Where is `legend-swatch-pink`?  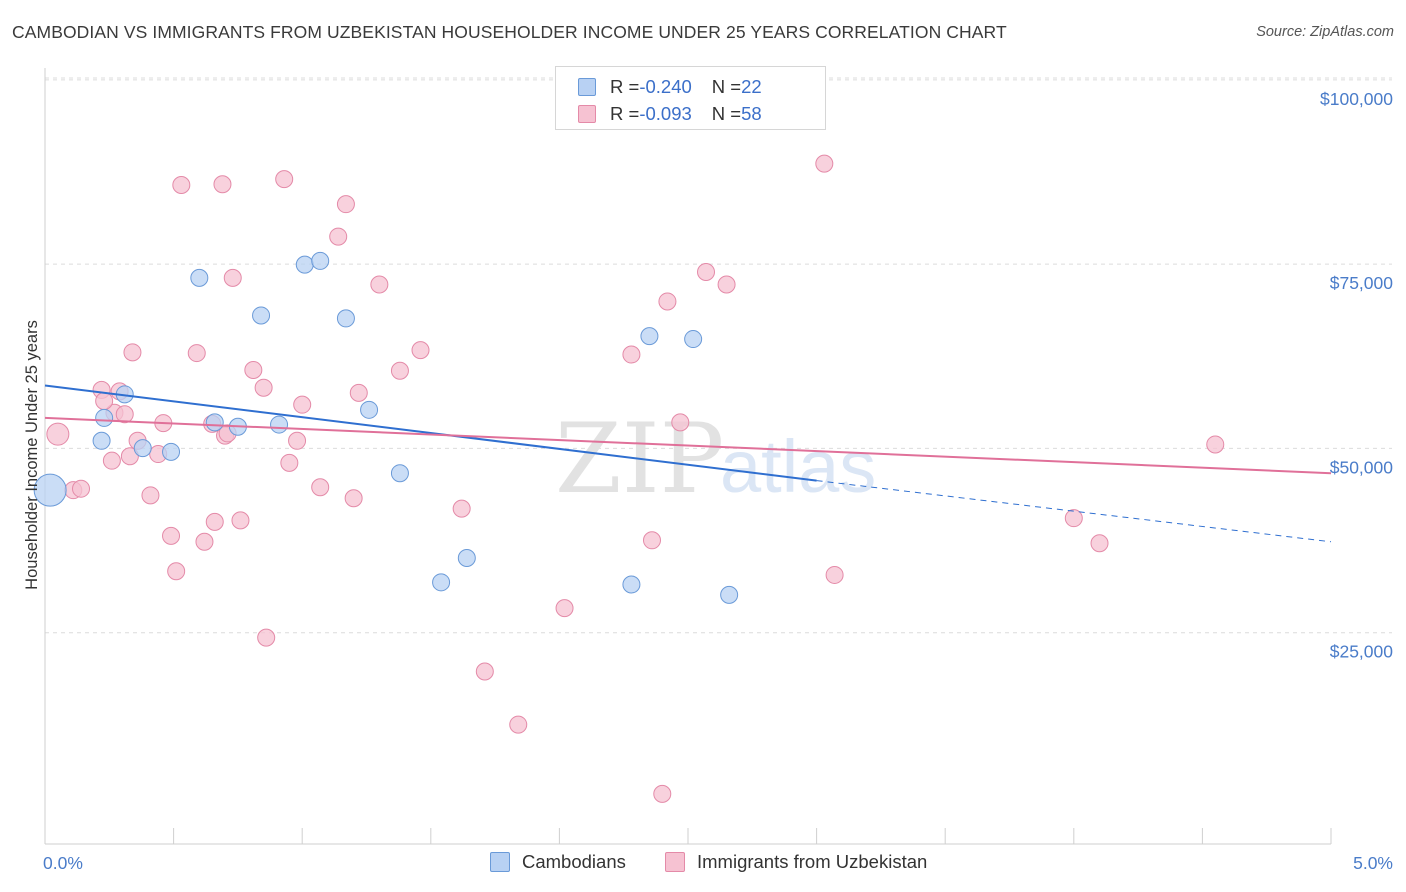 legend-swatch-pink is located at coordinates (587, 114).